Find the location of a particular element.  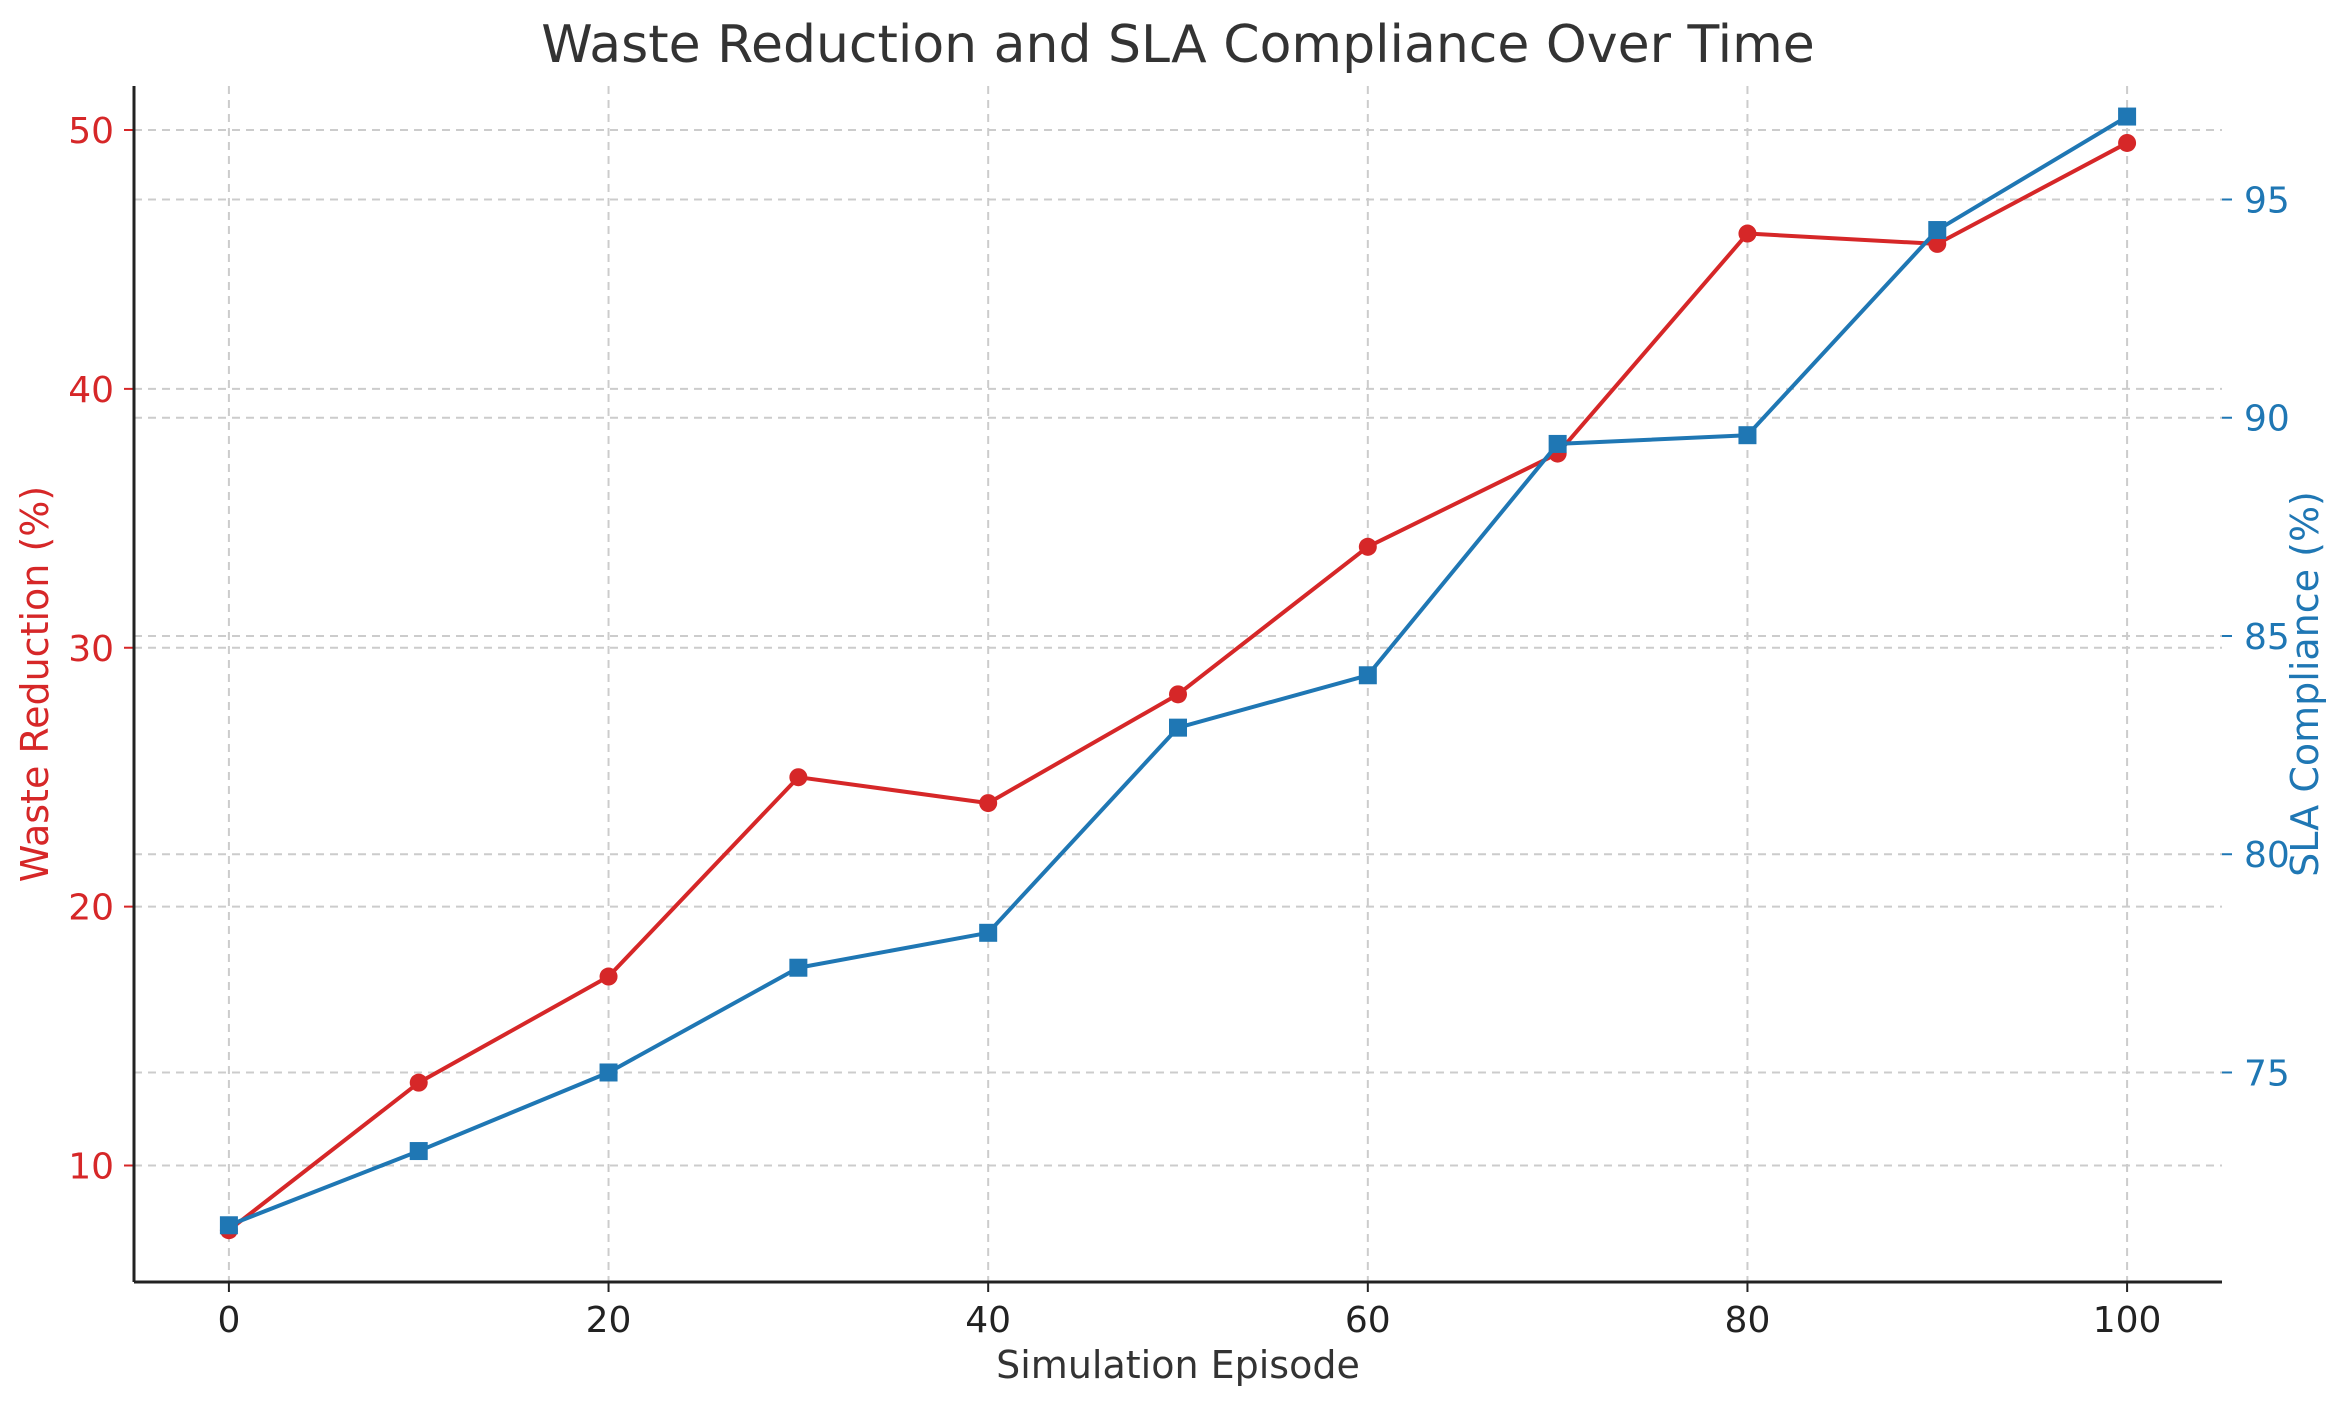

y-right-tick-label: 80 is located at coordinates (2267, 855).